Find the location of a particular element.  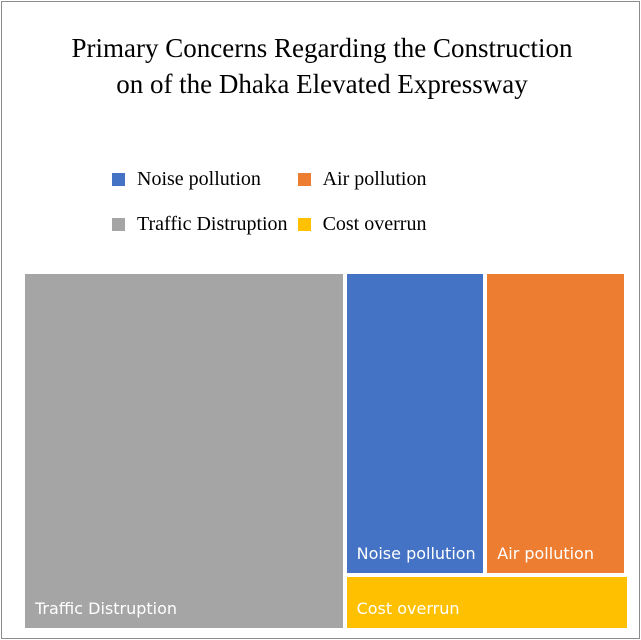

legend-item: Noise pollution is located at coordinates (200, 179).